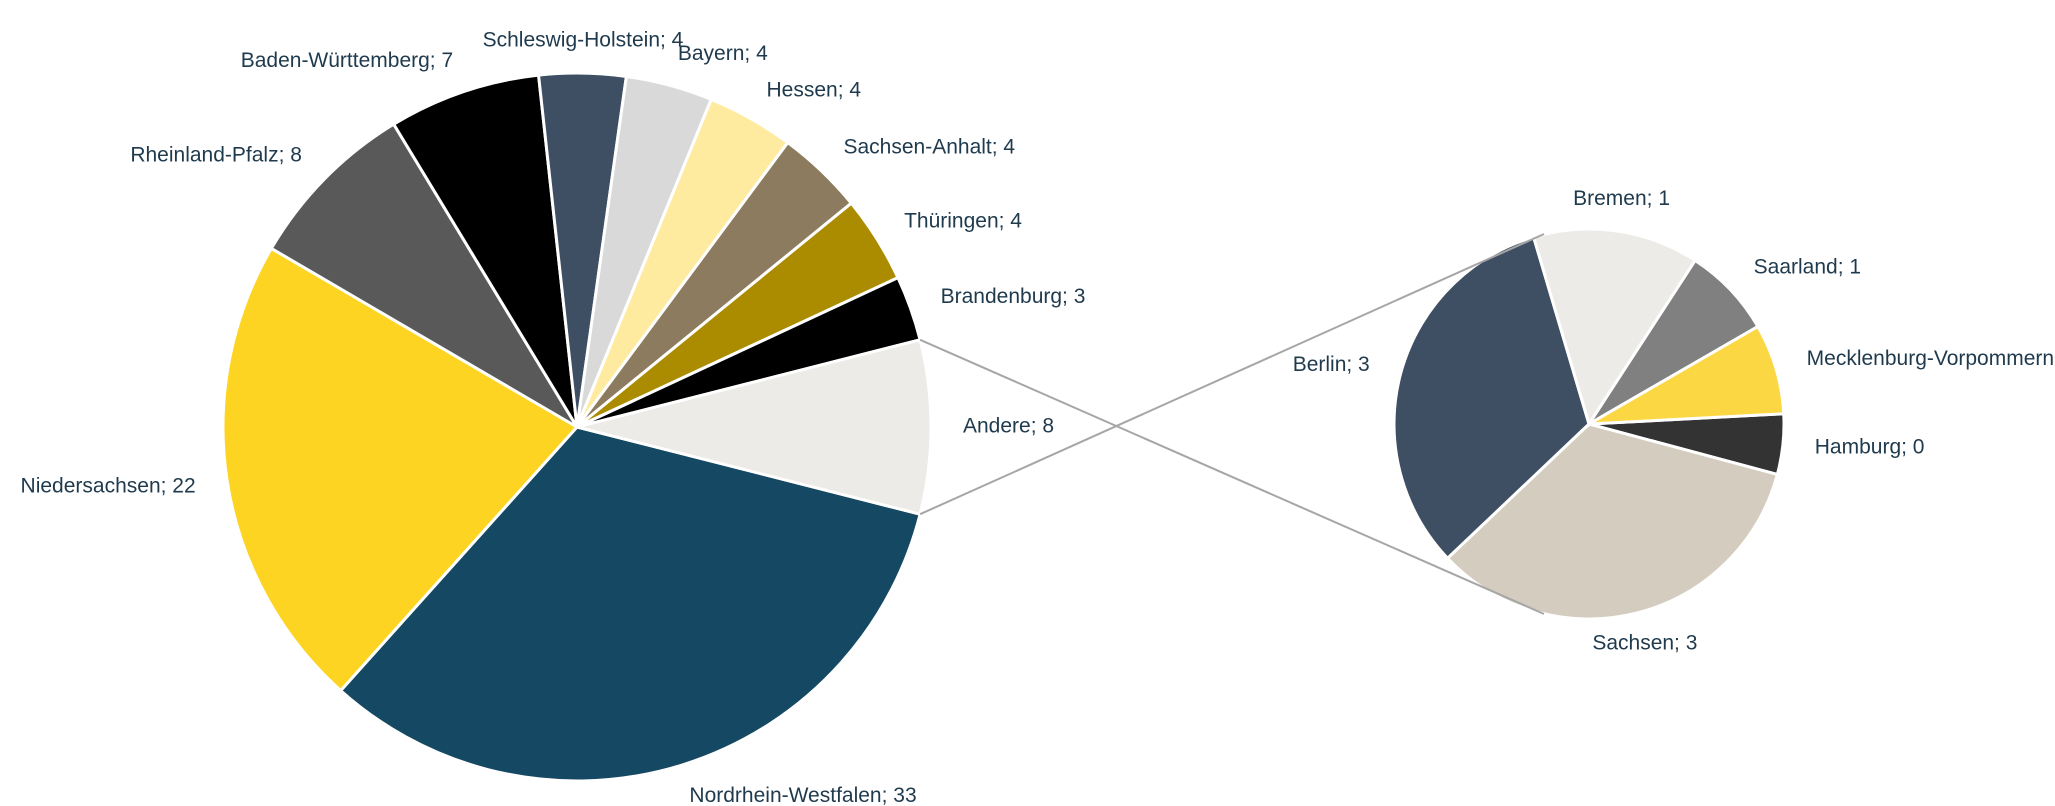 This screenshot has height=806, width=2055. What do you see at coordinates (814, 89) in the screenshot?
I see `data-label: Hessen; 4` at bounding box center [814, 89].